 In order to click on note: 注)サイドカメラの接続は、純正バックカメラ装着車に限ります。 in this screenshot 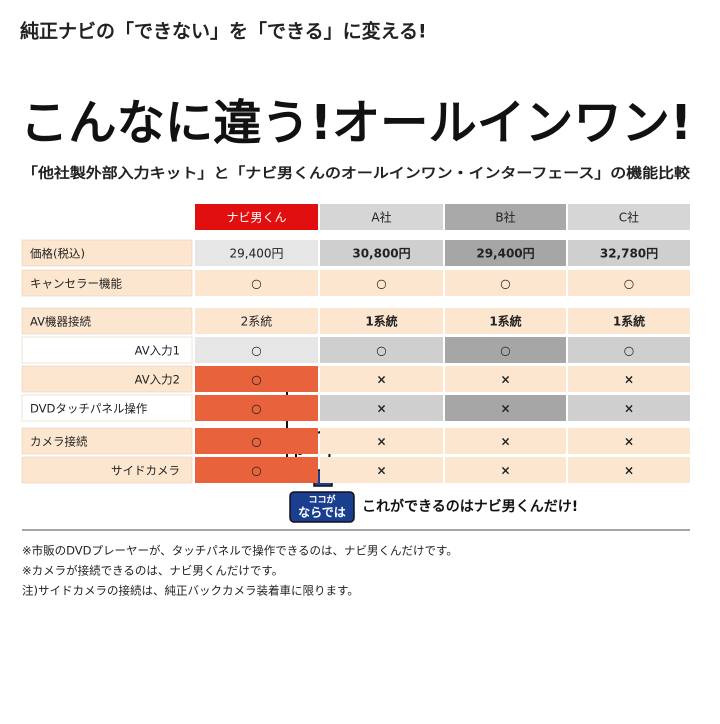, I will do `click(190, 591)`.